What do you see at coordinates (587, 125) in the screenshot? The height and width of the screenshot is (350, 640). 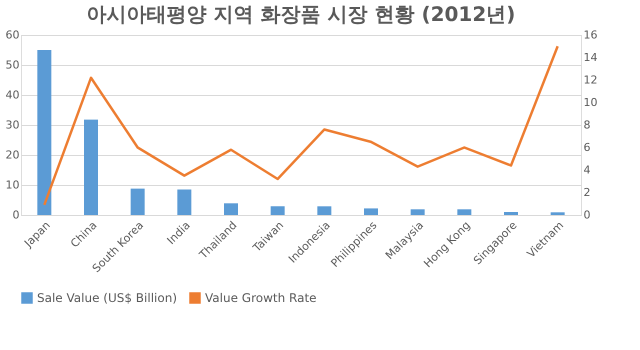 I see `y2-tick-label: 8` at bounding box center [587, 125].